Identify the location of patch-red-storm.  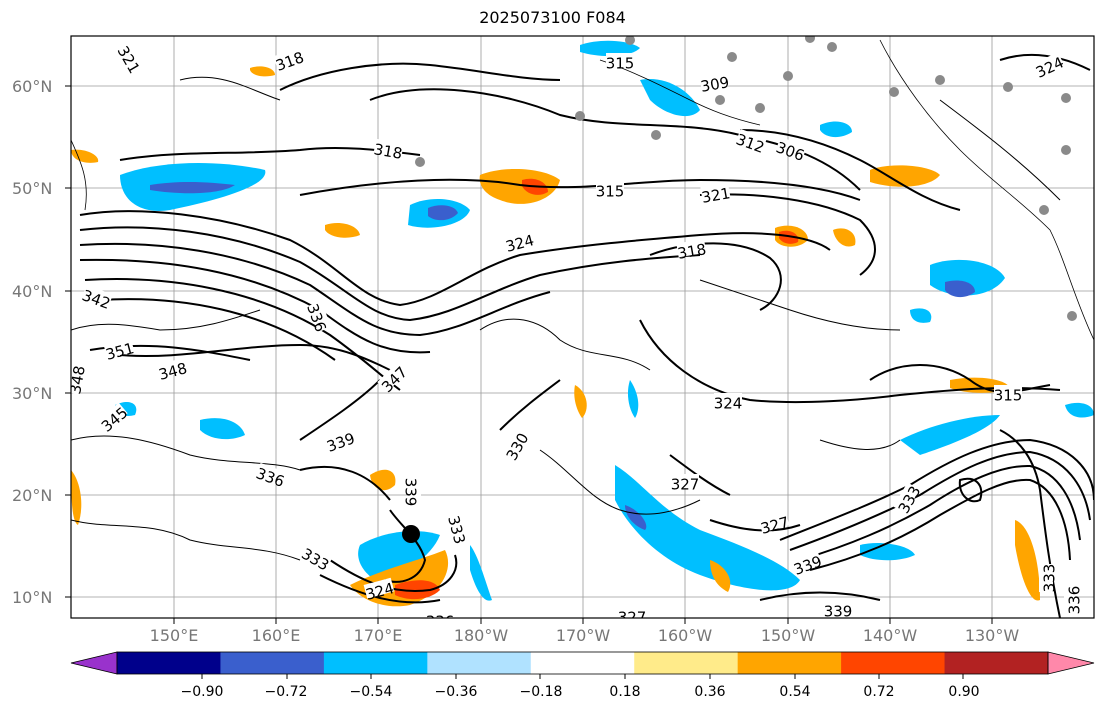
(417, 590).